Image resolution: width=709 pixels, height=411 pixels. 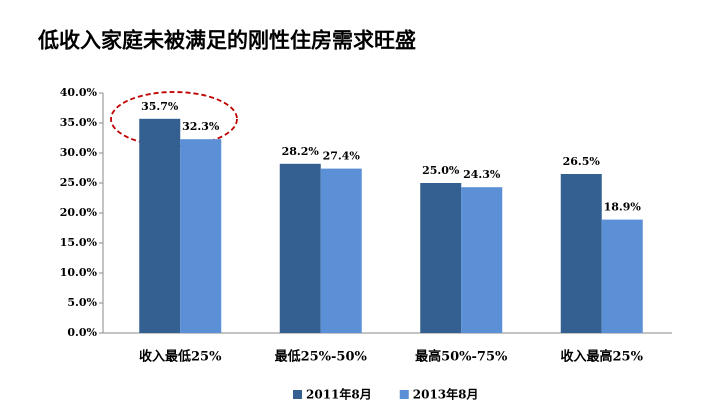 I want to click on y-tick-label: 30.0%, so click(x=79, y=152).